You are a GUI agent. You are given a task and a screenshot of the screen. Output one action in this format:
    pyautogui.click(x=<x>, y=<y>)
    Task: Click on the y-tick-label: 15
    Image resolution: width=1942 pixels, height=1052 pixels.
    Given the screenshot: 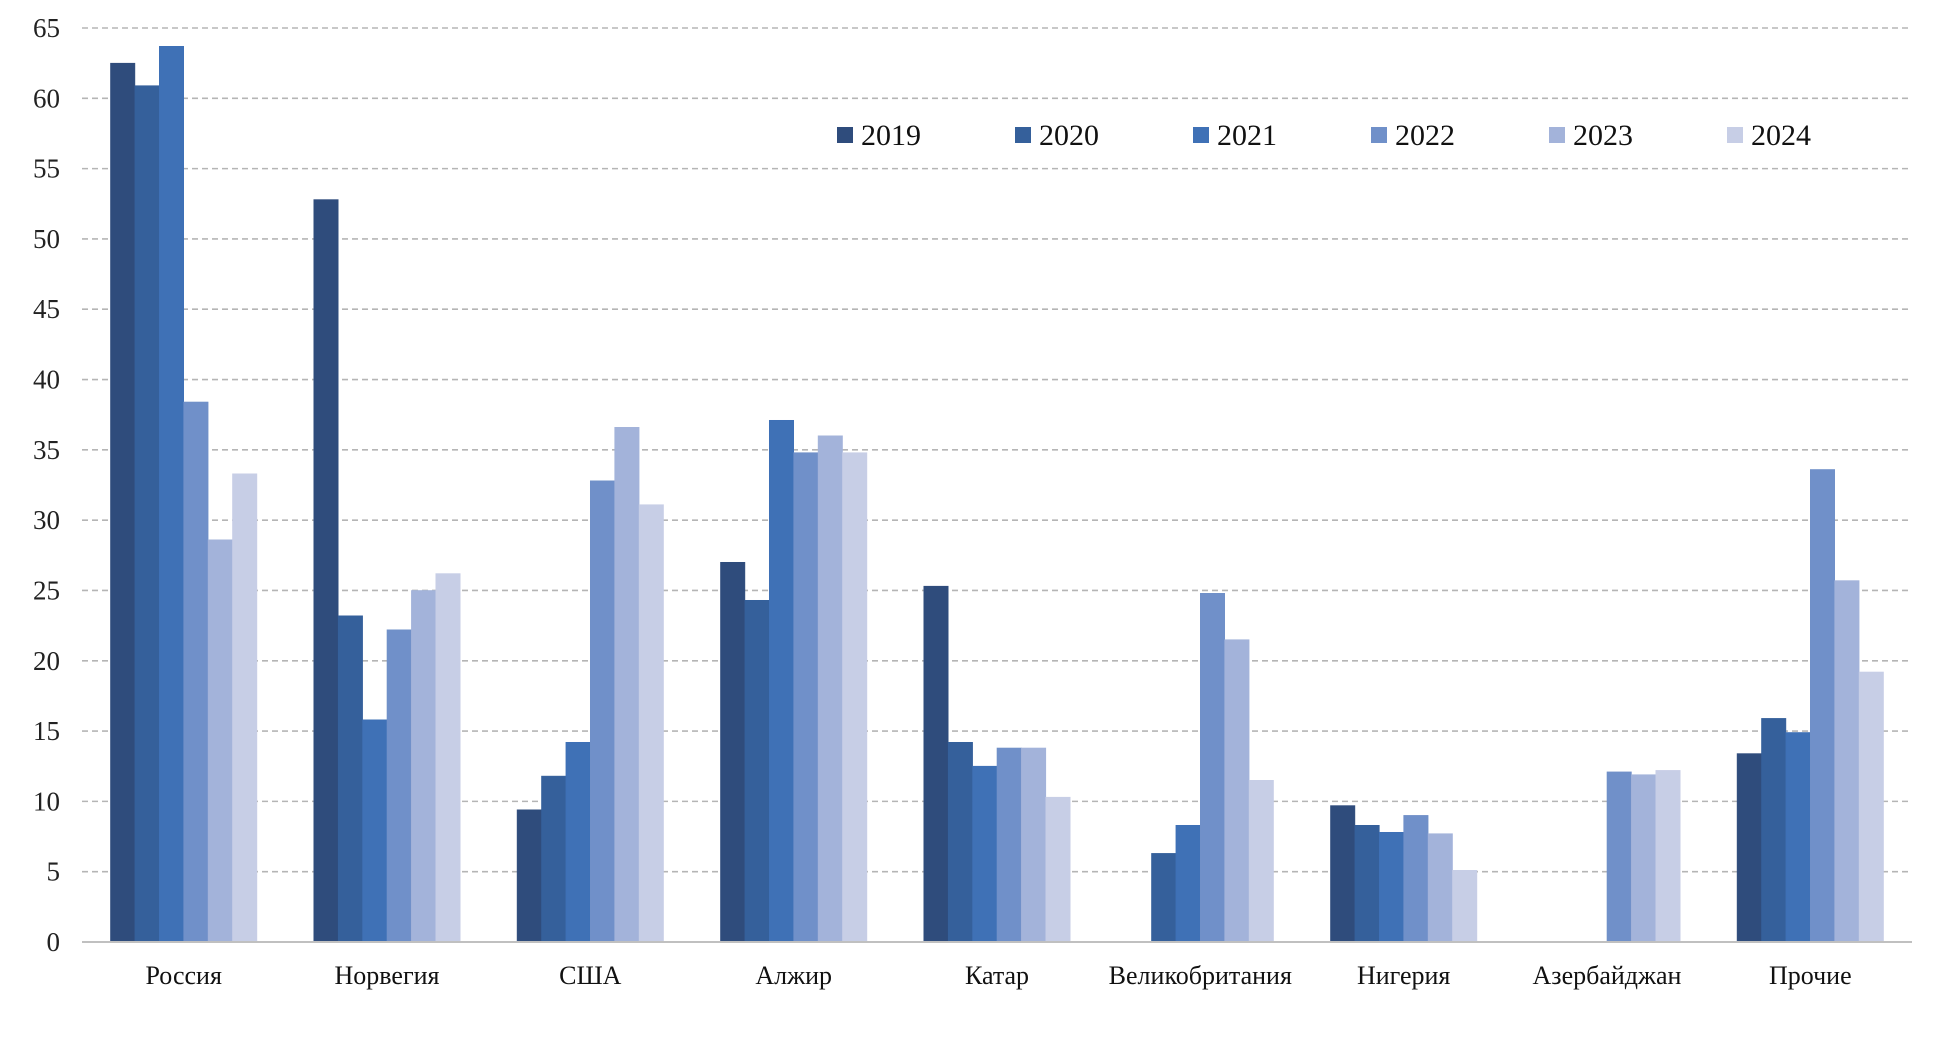 What is the action you would take?
    pyautogui.click(x=46, y=731)
    